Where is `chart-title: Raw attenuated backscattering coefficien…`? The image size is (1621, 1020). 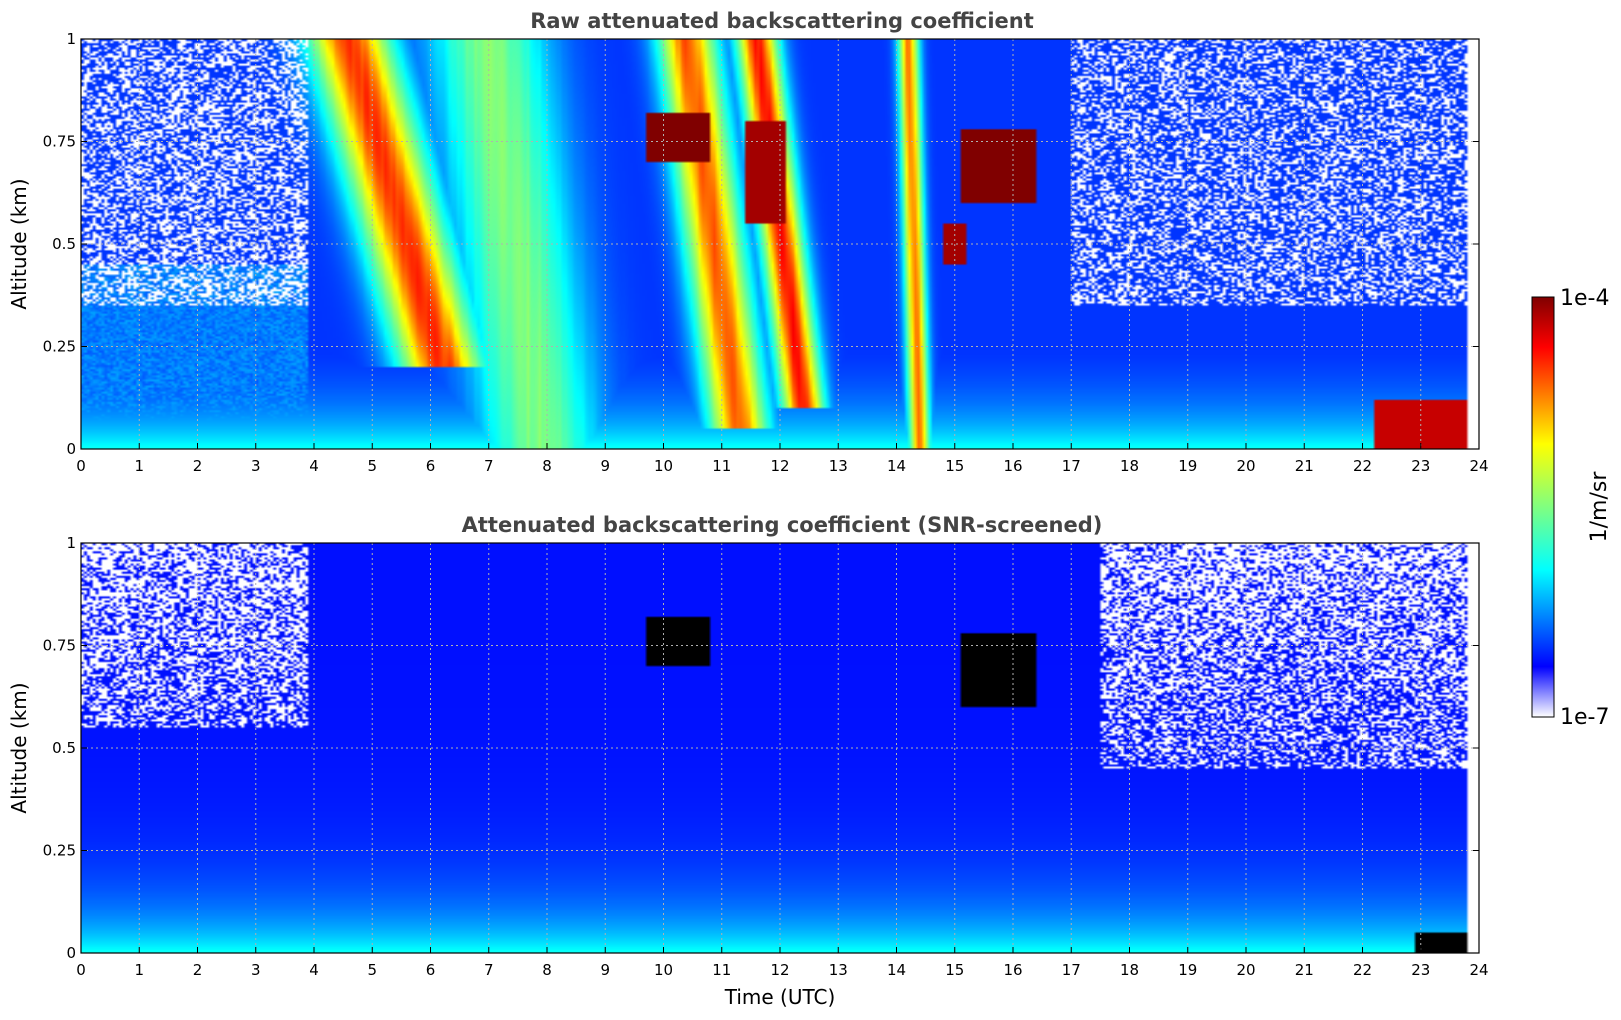
chart-title: Raw attenuated backscattering coefficien… is located at coordinates (782, 21).